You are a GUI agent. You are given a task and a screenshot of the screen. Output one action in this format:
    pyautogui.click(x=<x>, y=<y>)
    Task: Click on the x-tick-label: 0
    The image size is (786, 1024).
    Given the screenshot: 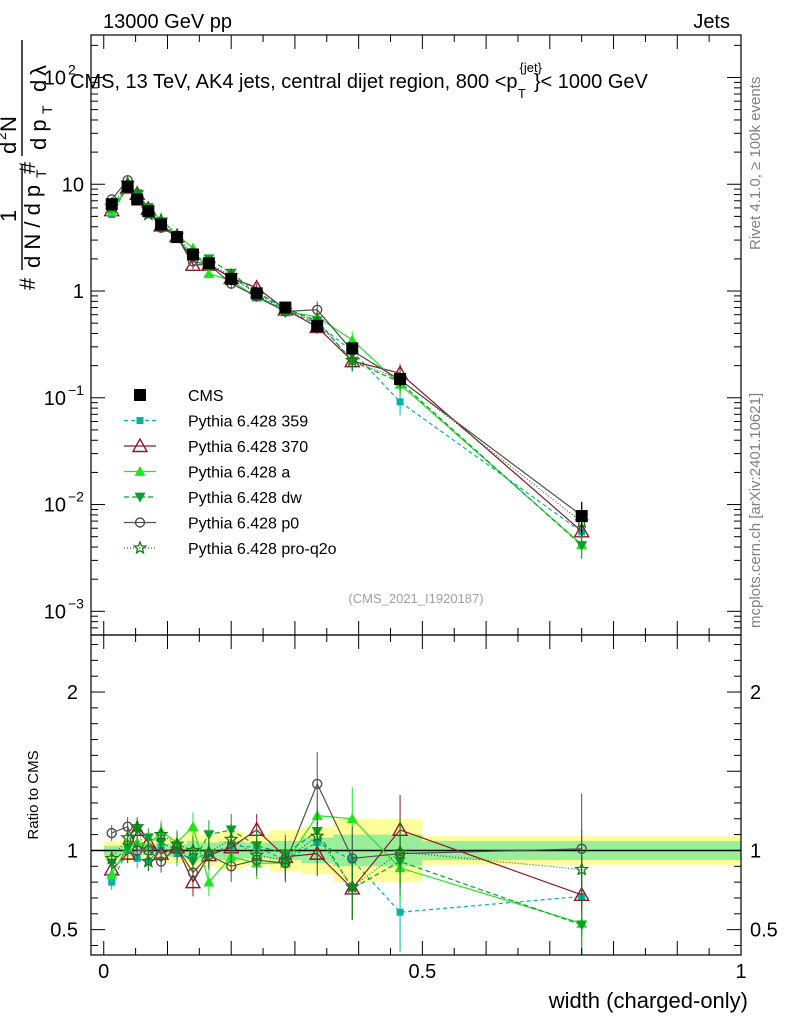 What is the action you would take?
    pyautogui.click(x=103, y=972)
    